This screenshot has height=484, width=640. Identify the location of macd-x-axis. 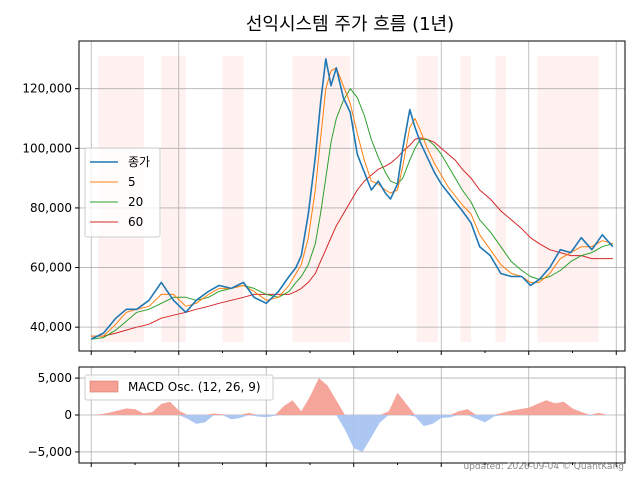
(353, 465).